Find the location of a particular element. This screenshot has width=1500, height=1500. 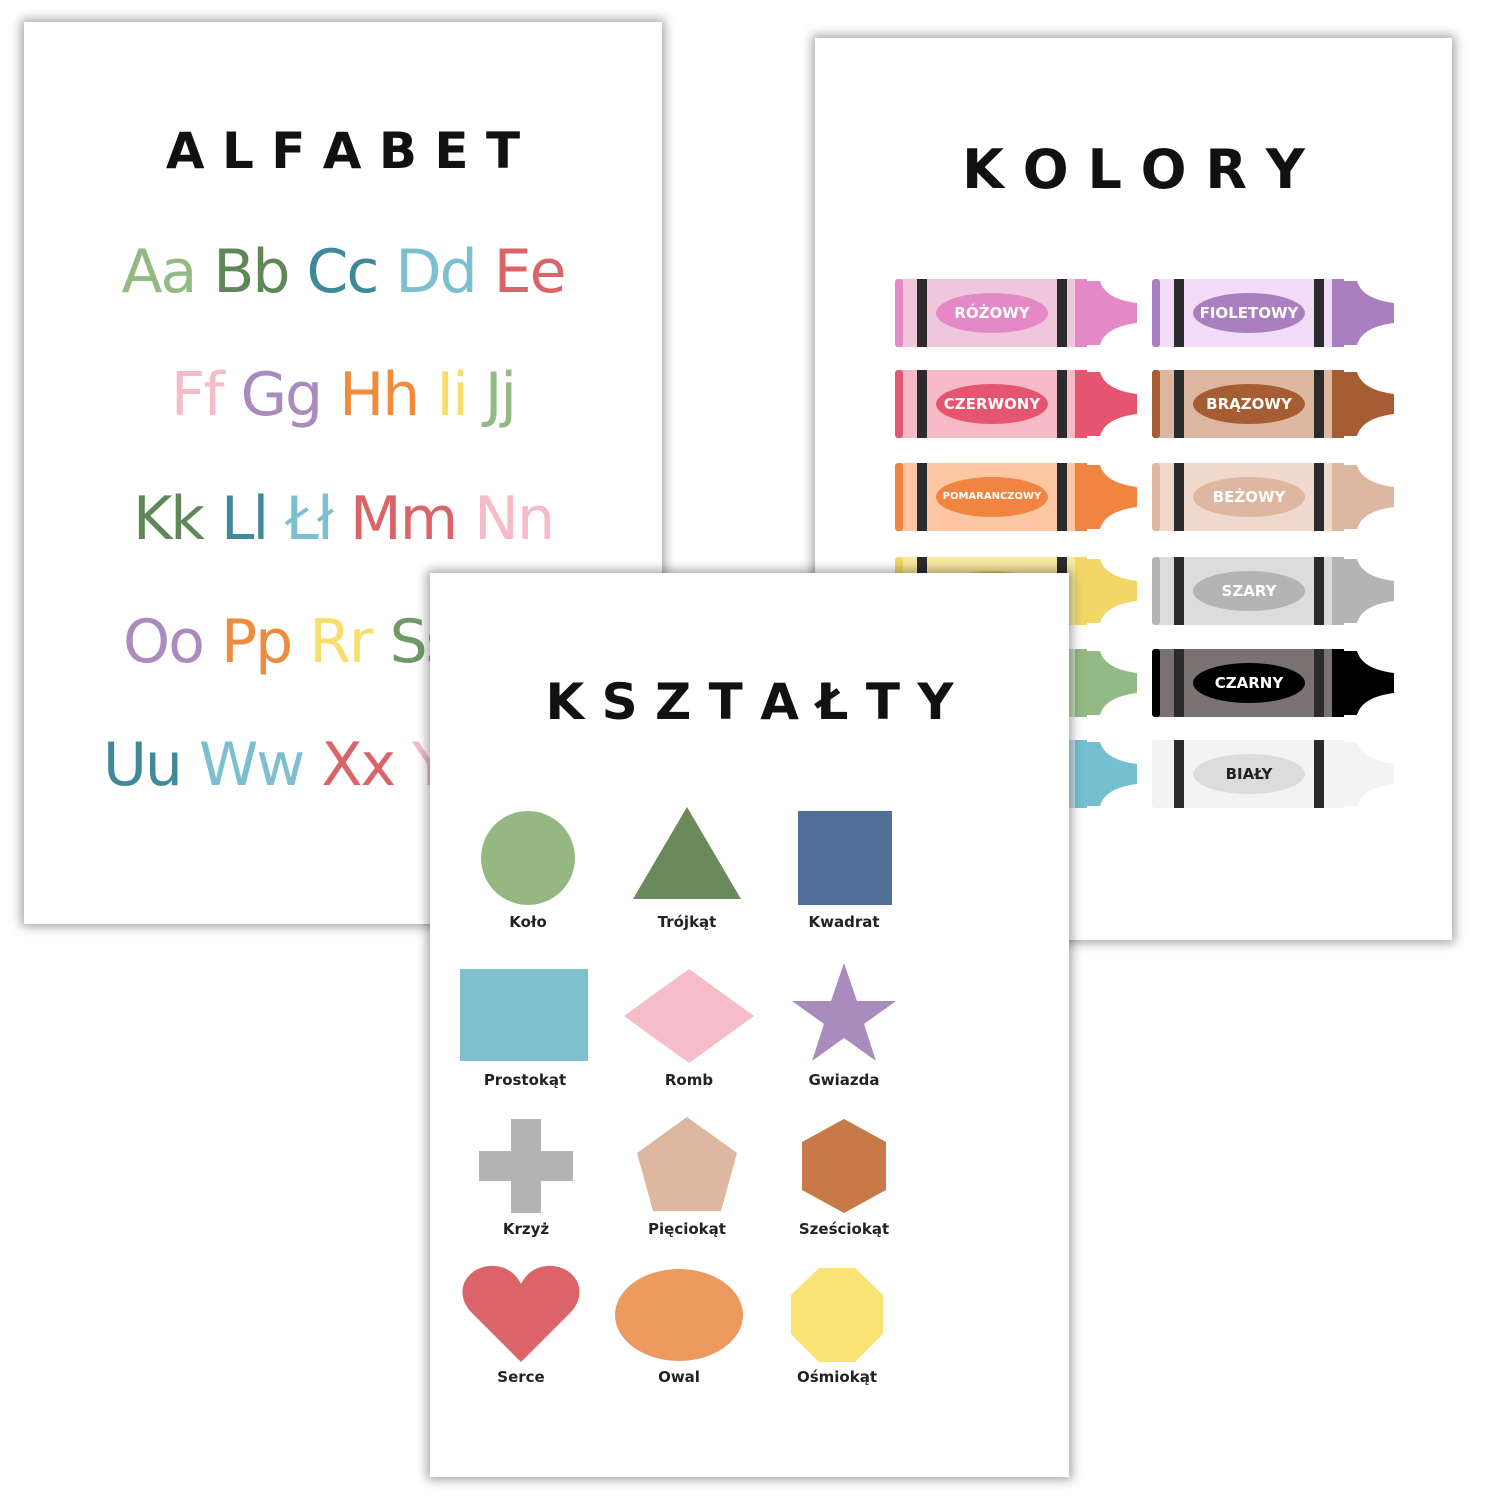

crayon: CZERWONY is located at coordinates (1016, 404).